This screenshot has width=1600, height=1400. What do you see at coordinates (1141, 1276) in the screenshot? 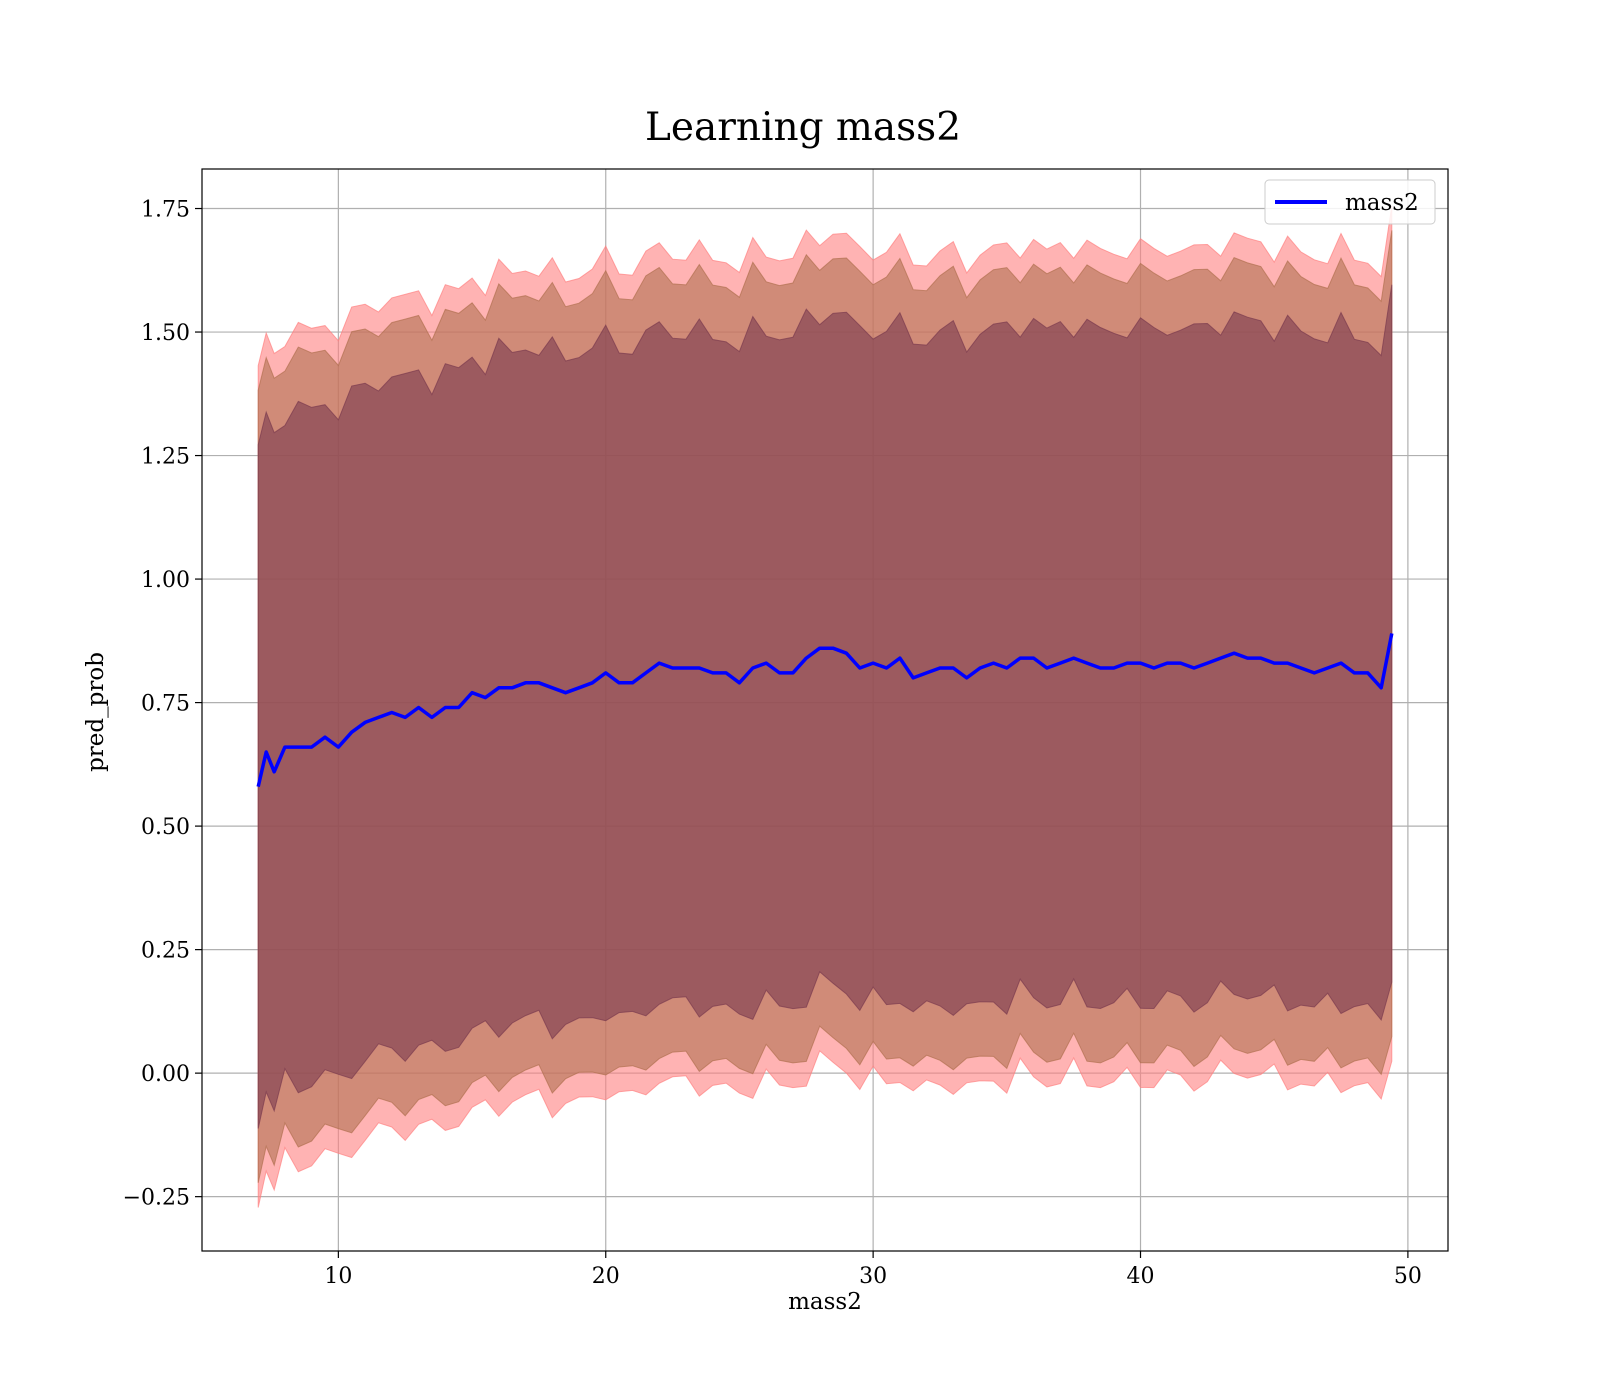
I see `x-tick-label: 40` at bounding box center [1141, 1276].